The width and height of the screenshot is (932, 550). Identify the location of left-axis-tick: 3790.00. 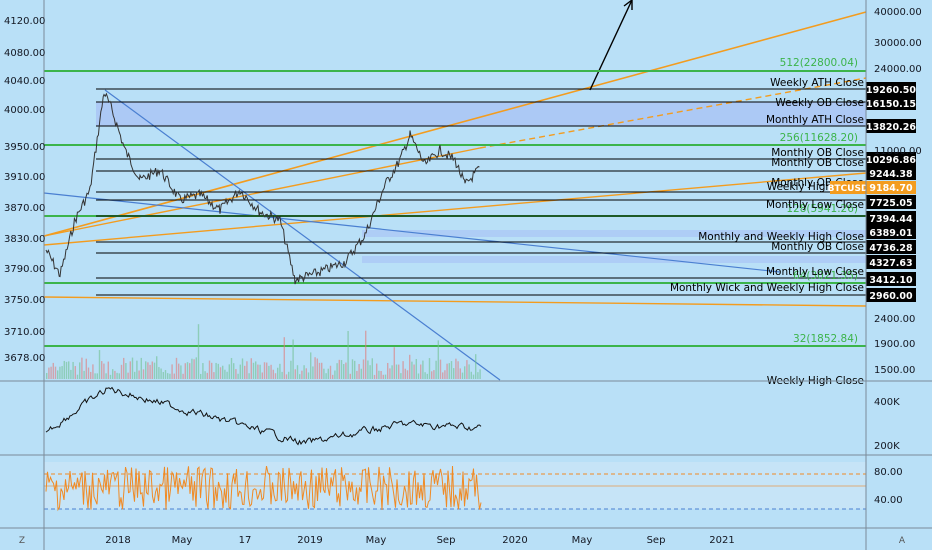
(24, 269).